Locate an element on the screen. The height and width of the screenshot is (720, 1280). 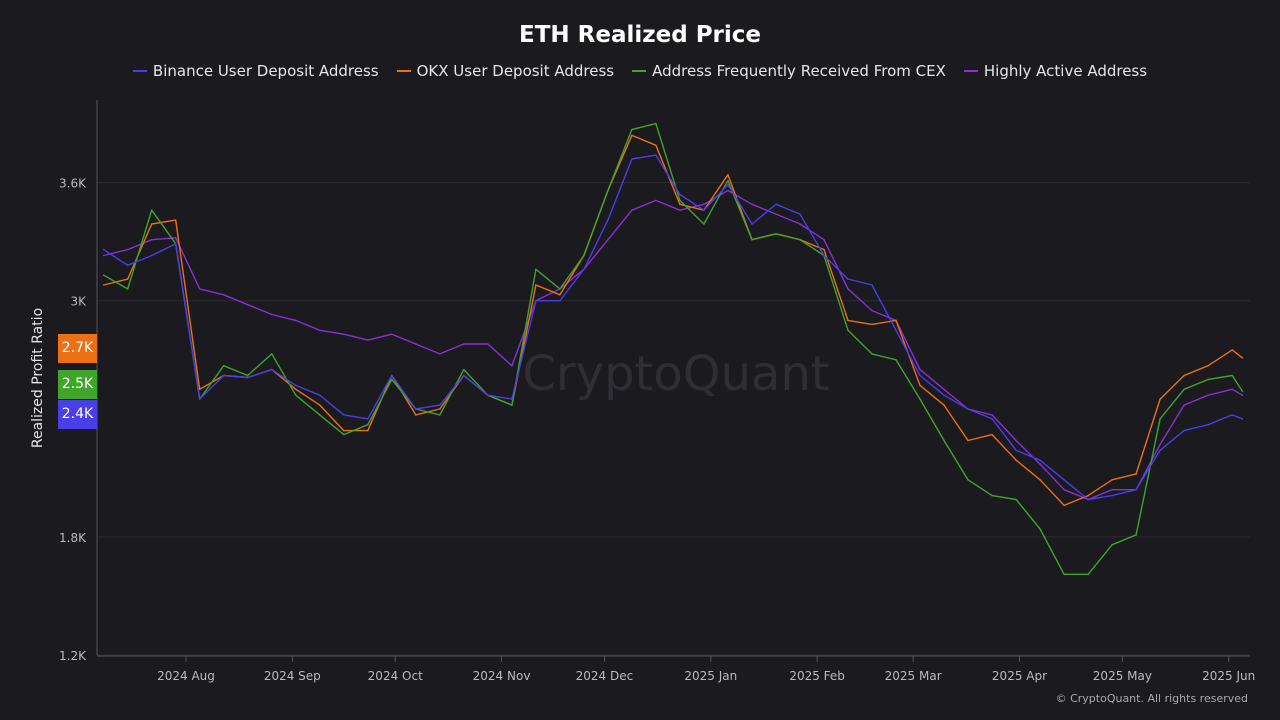
legend-item-cex: Address Frequently Received From CEX is located at coordinates (789, 71).